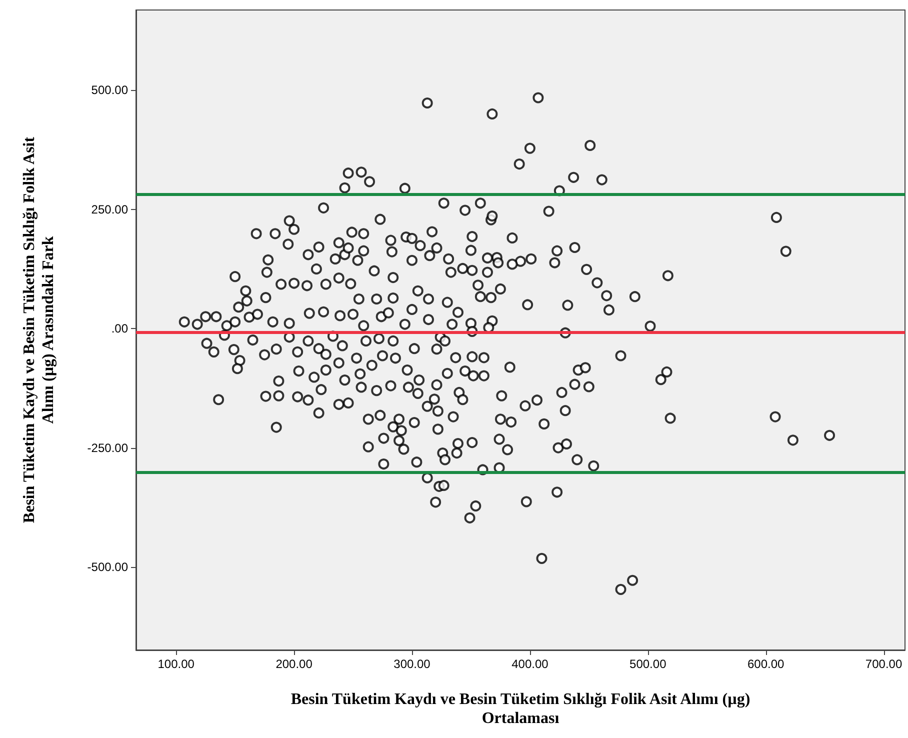 The height and width of the screenshot is (738, 908). I want to click on y-tick-label: .00, so click(119, 329).